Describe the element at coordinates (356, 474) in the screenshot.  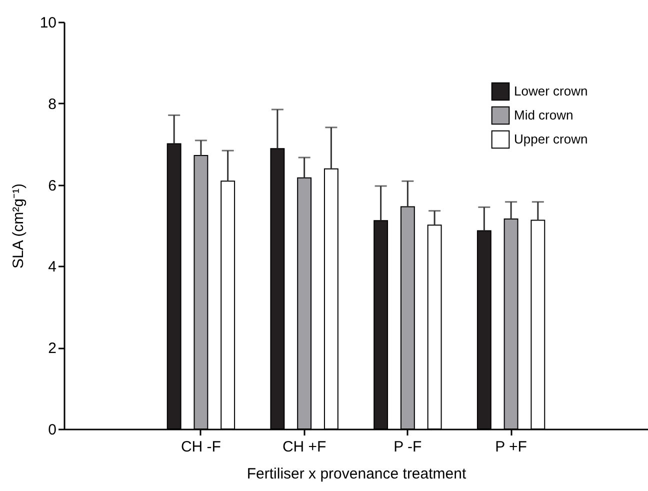
I see `x-axis-title: Fertiliser x provenance treatment` at that location.